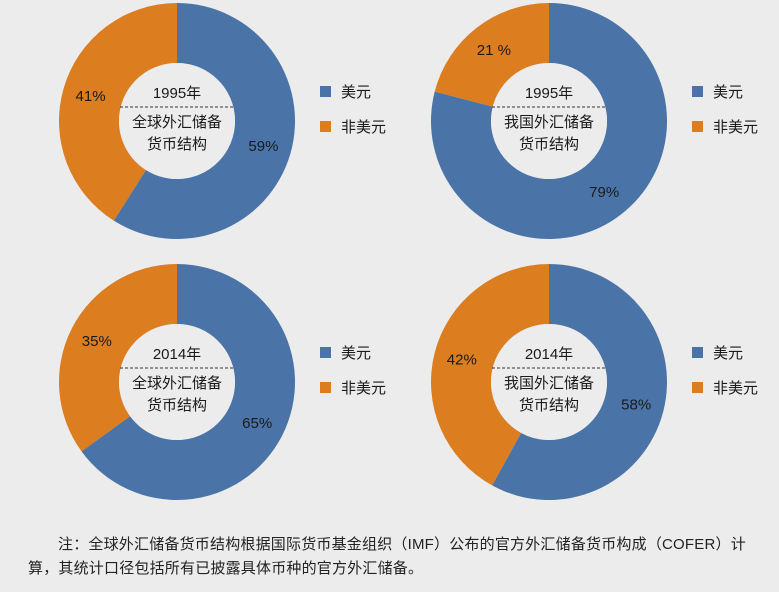 This screenshot has height=592, width=779. I want to click on slice-percent-label-non-usd: 42%, so click(462, 360).